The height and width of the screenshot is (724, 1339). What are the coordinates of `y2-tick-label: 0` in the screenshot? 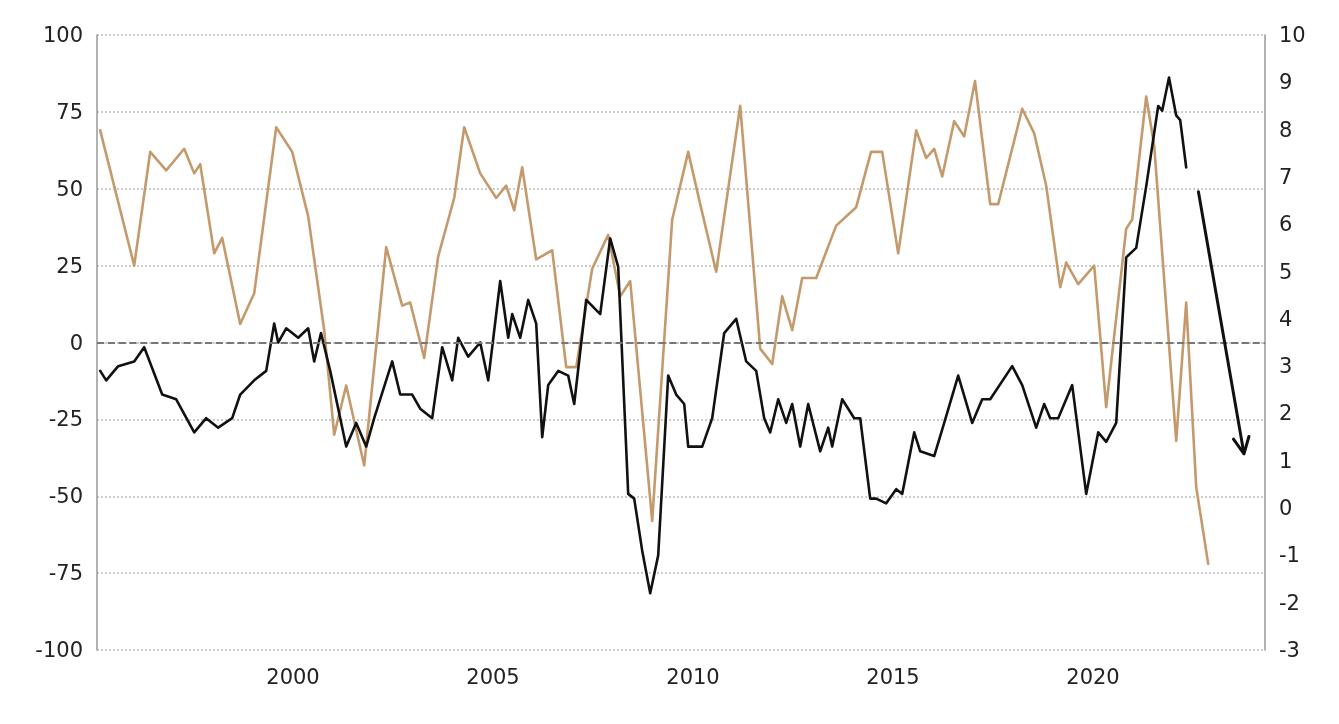 It's located at (1286, 508).